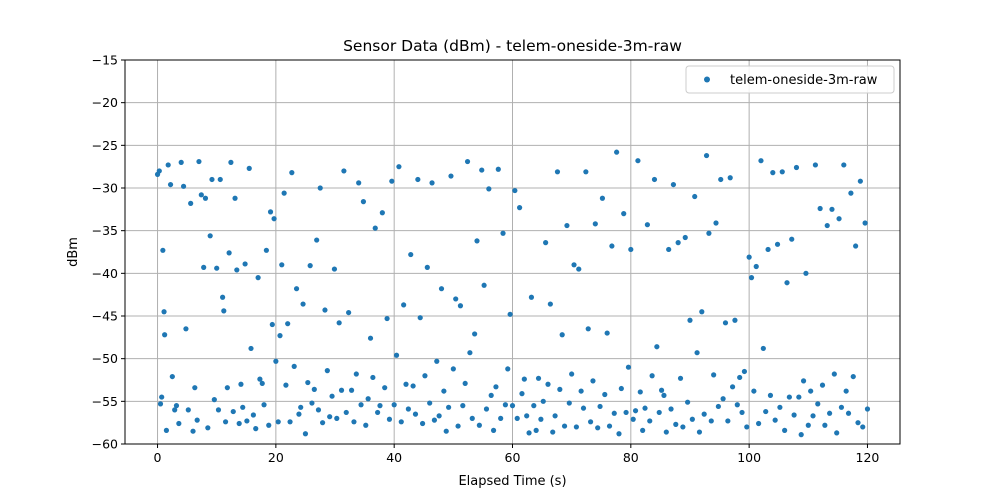  What do you see at coordinates (512, 481) in the screenshot?
I see `x-axis-label: Elapsed Time (s)` at bounding box center [512, 481].